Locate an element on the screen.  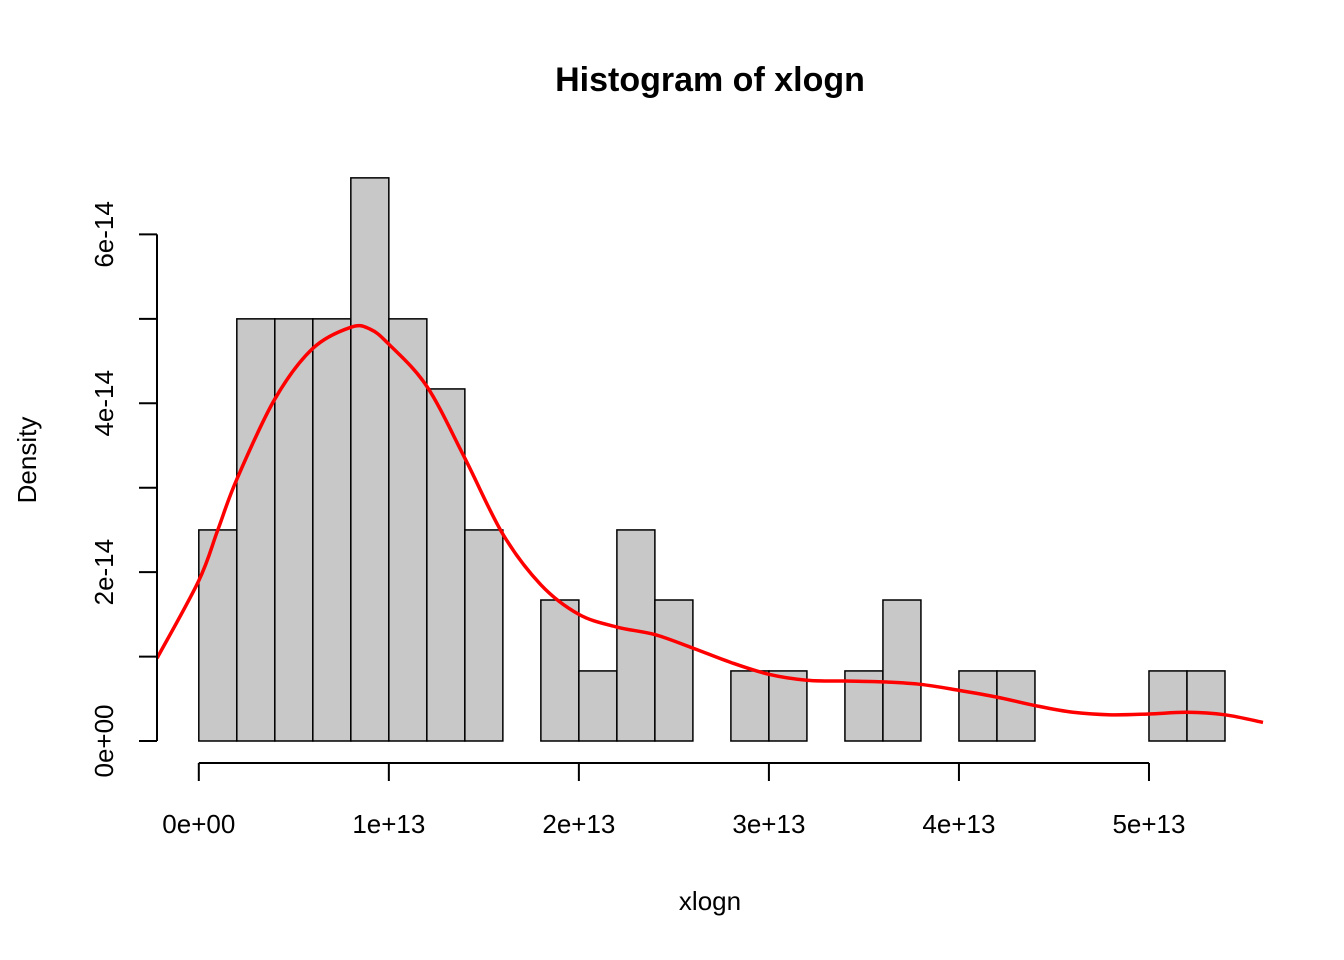
x-axis: 0e+00 1e+13 2e+13 3e+13 4e+13 5e+13 is located at coordinates (673, 800).